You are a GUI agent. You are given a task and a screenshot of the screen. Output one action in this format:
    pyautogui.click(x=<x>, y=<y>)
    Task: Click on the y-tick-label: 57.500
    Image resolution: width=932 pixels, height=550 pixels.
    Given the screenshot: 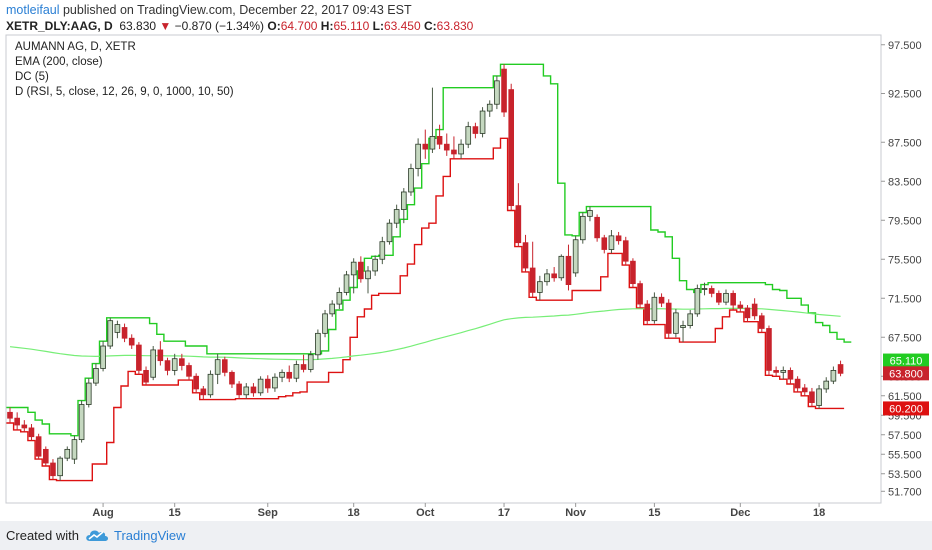 What is the action you would take?
    pyautogui.click(x=905, y=436)
    